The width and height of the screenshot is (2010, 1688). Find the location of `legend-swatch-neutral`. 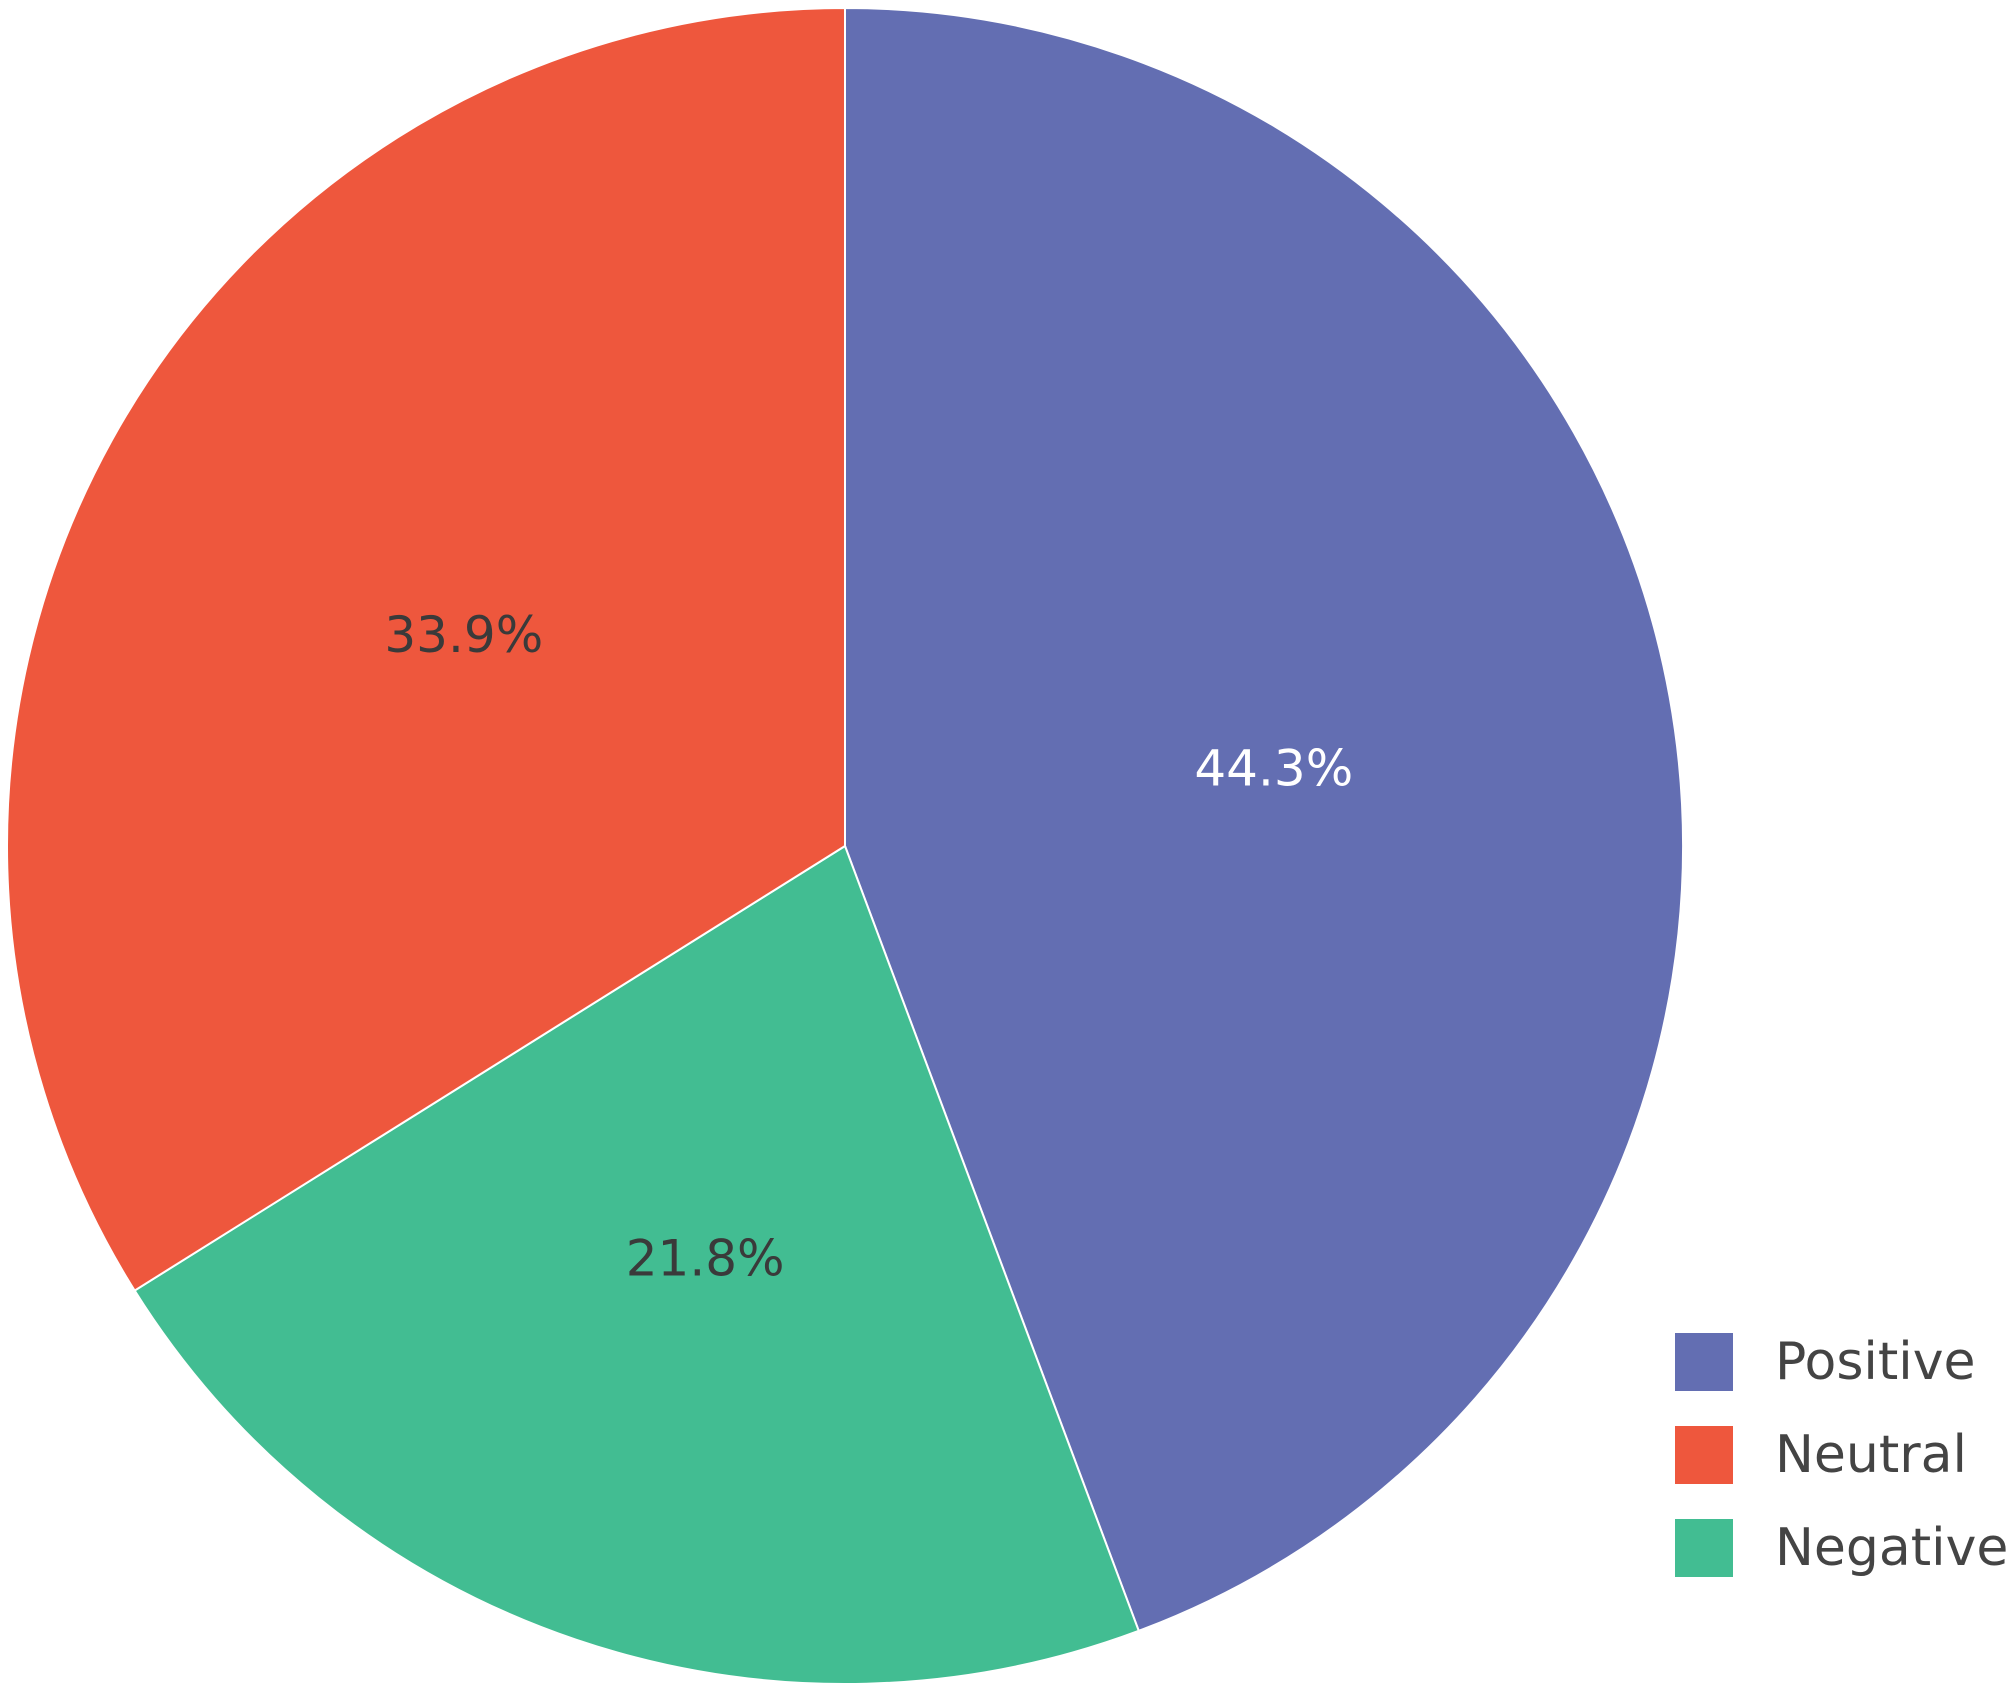

legend-swatch-neutral is located at coordinates (1704, 1455).